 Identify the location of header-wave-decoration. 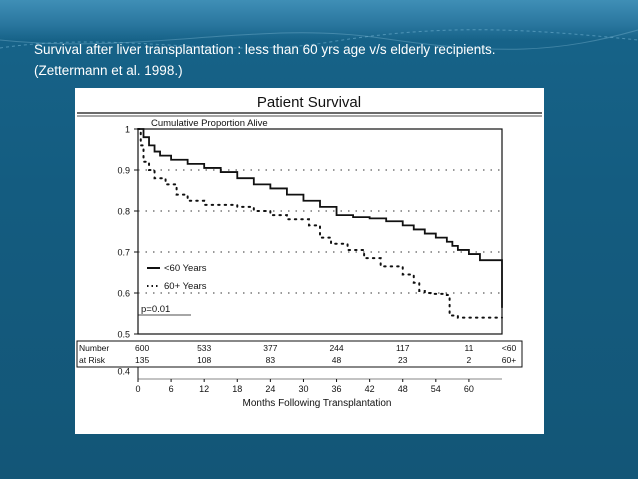
(319, 39).